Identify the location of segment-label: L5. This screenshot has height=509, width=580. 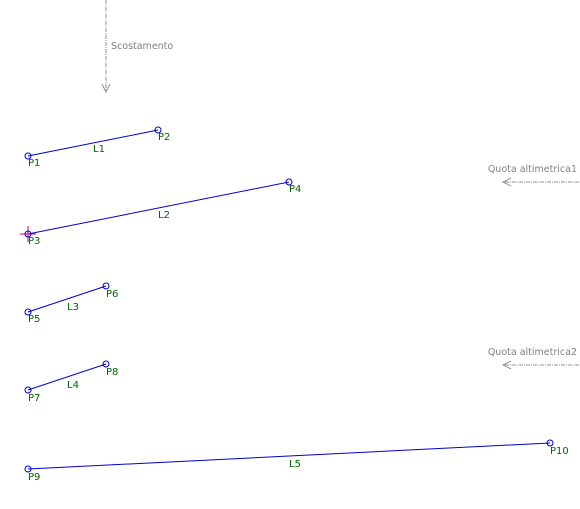
(295, 464).